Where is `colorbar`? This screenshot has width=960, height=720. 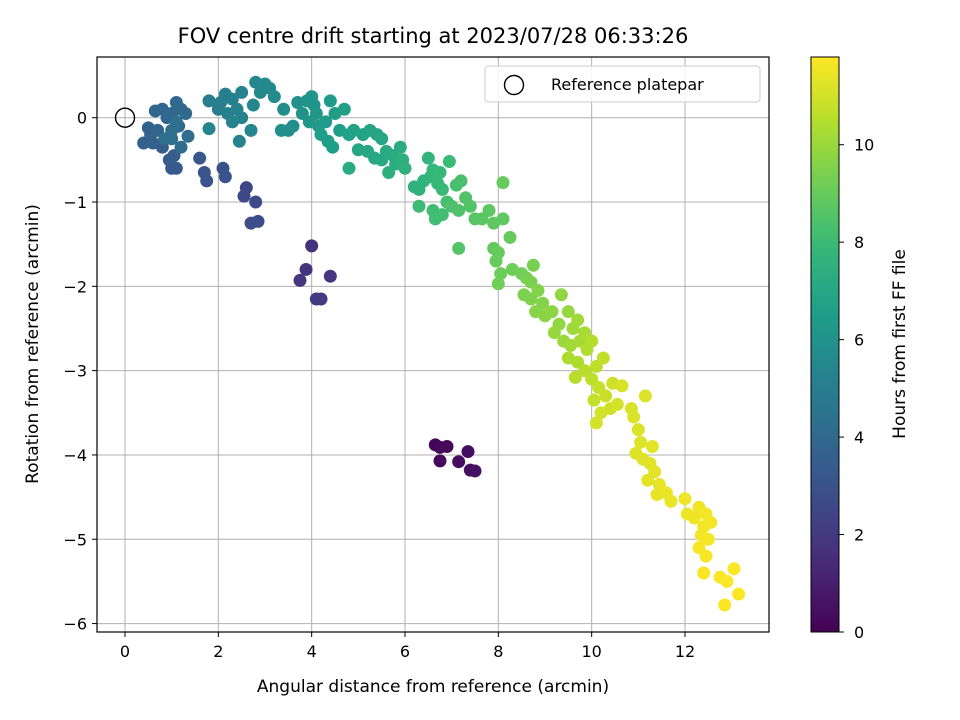
colorbar is located at coordinates (825, 344).